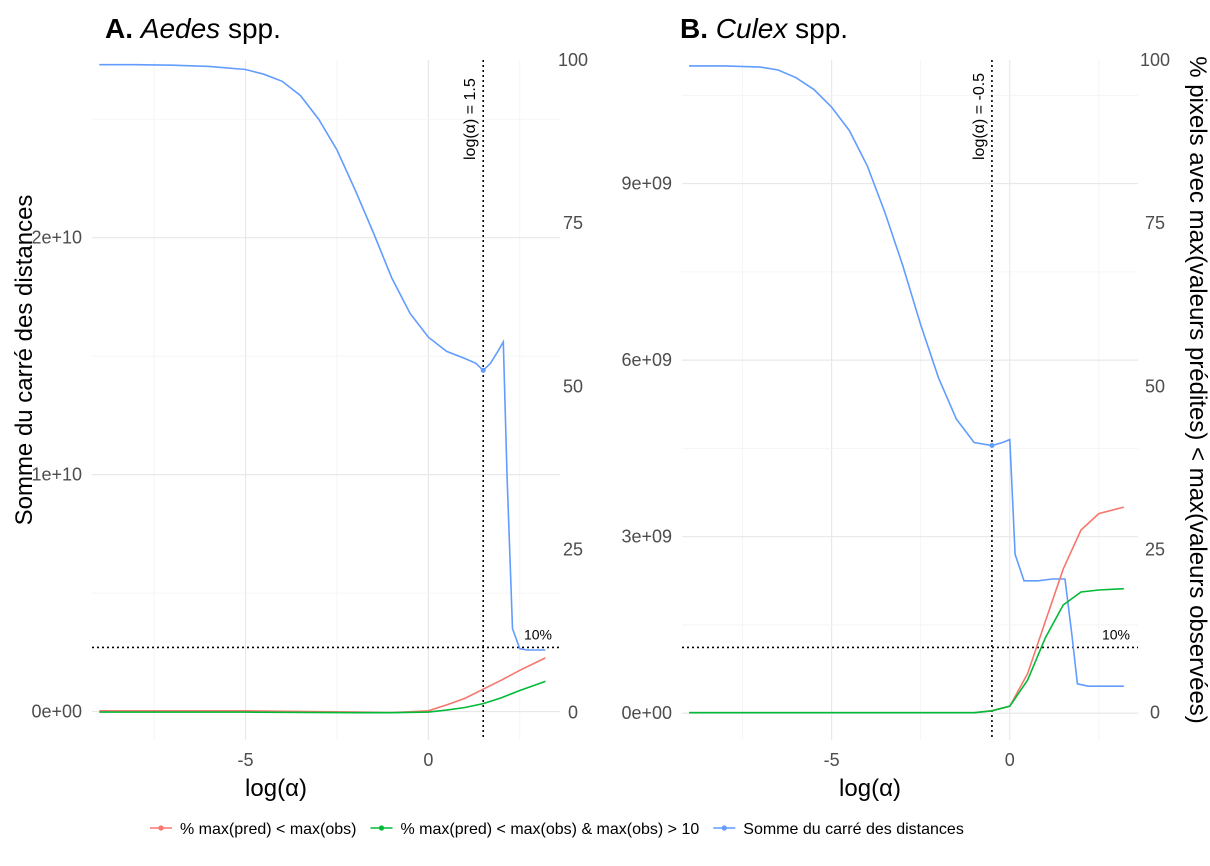 This screenshot has width=1210, height=866. What do you see at coordinates (268, 829) in the screenshot?
I see `legend-label: % max(pred) < max(obs)` at bounding box center [268, 829].